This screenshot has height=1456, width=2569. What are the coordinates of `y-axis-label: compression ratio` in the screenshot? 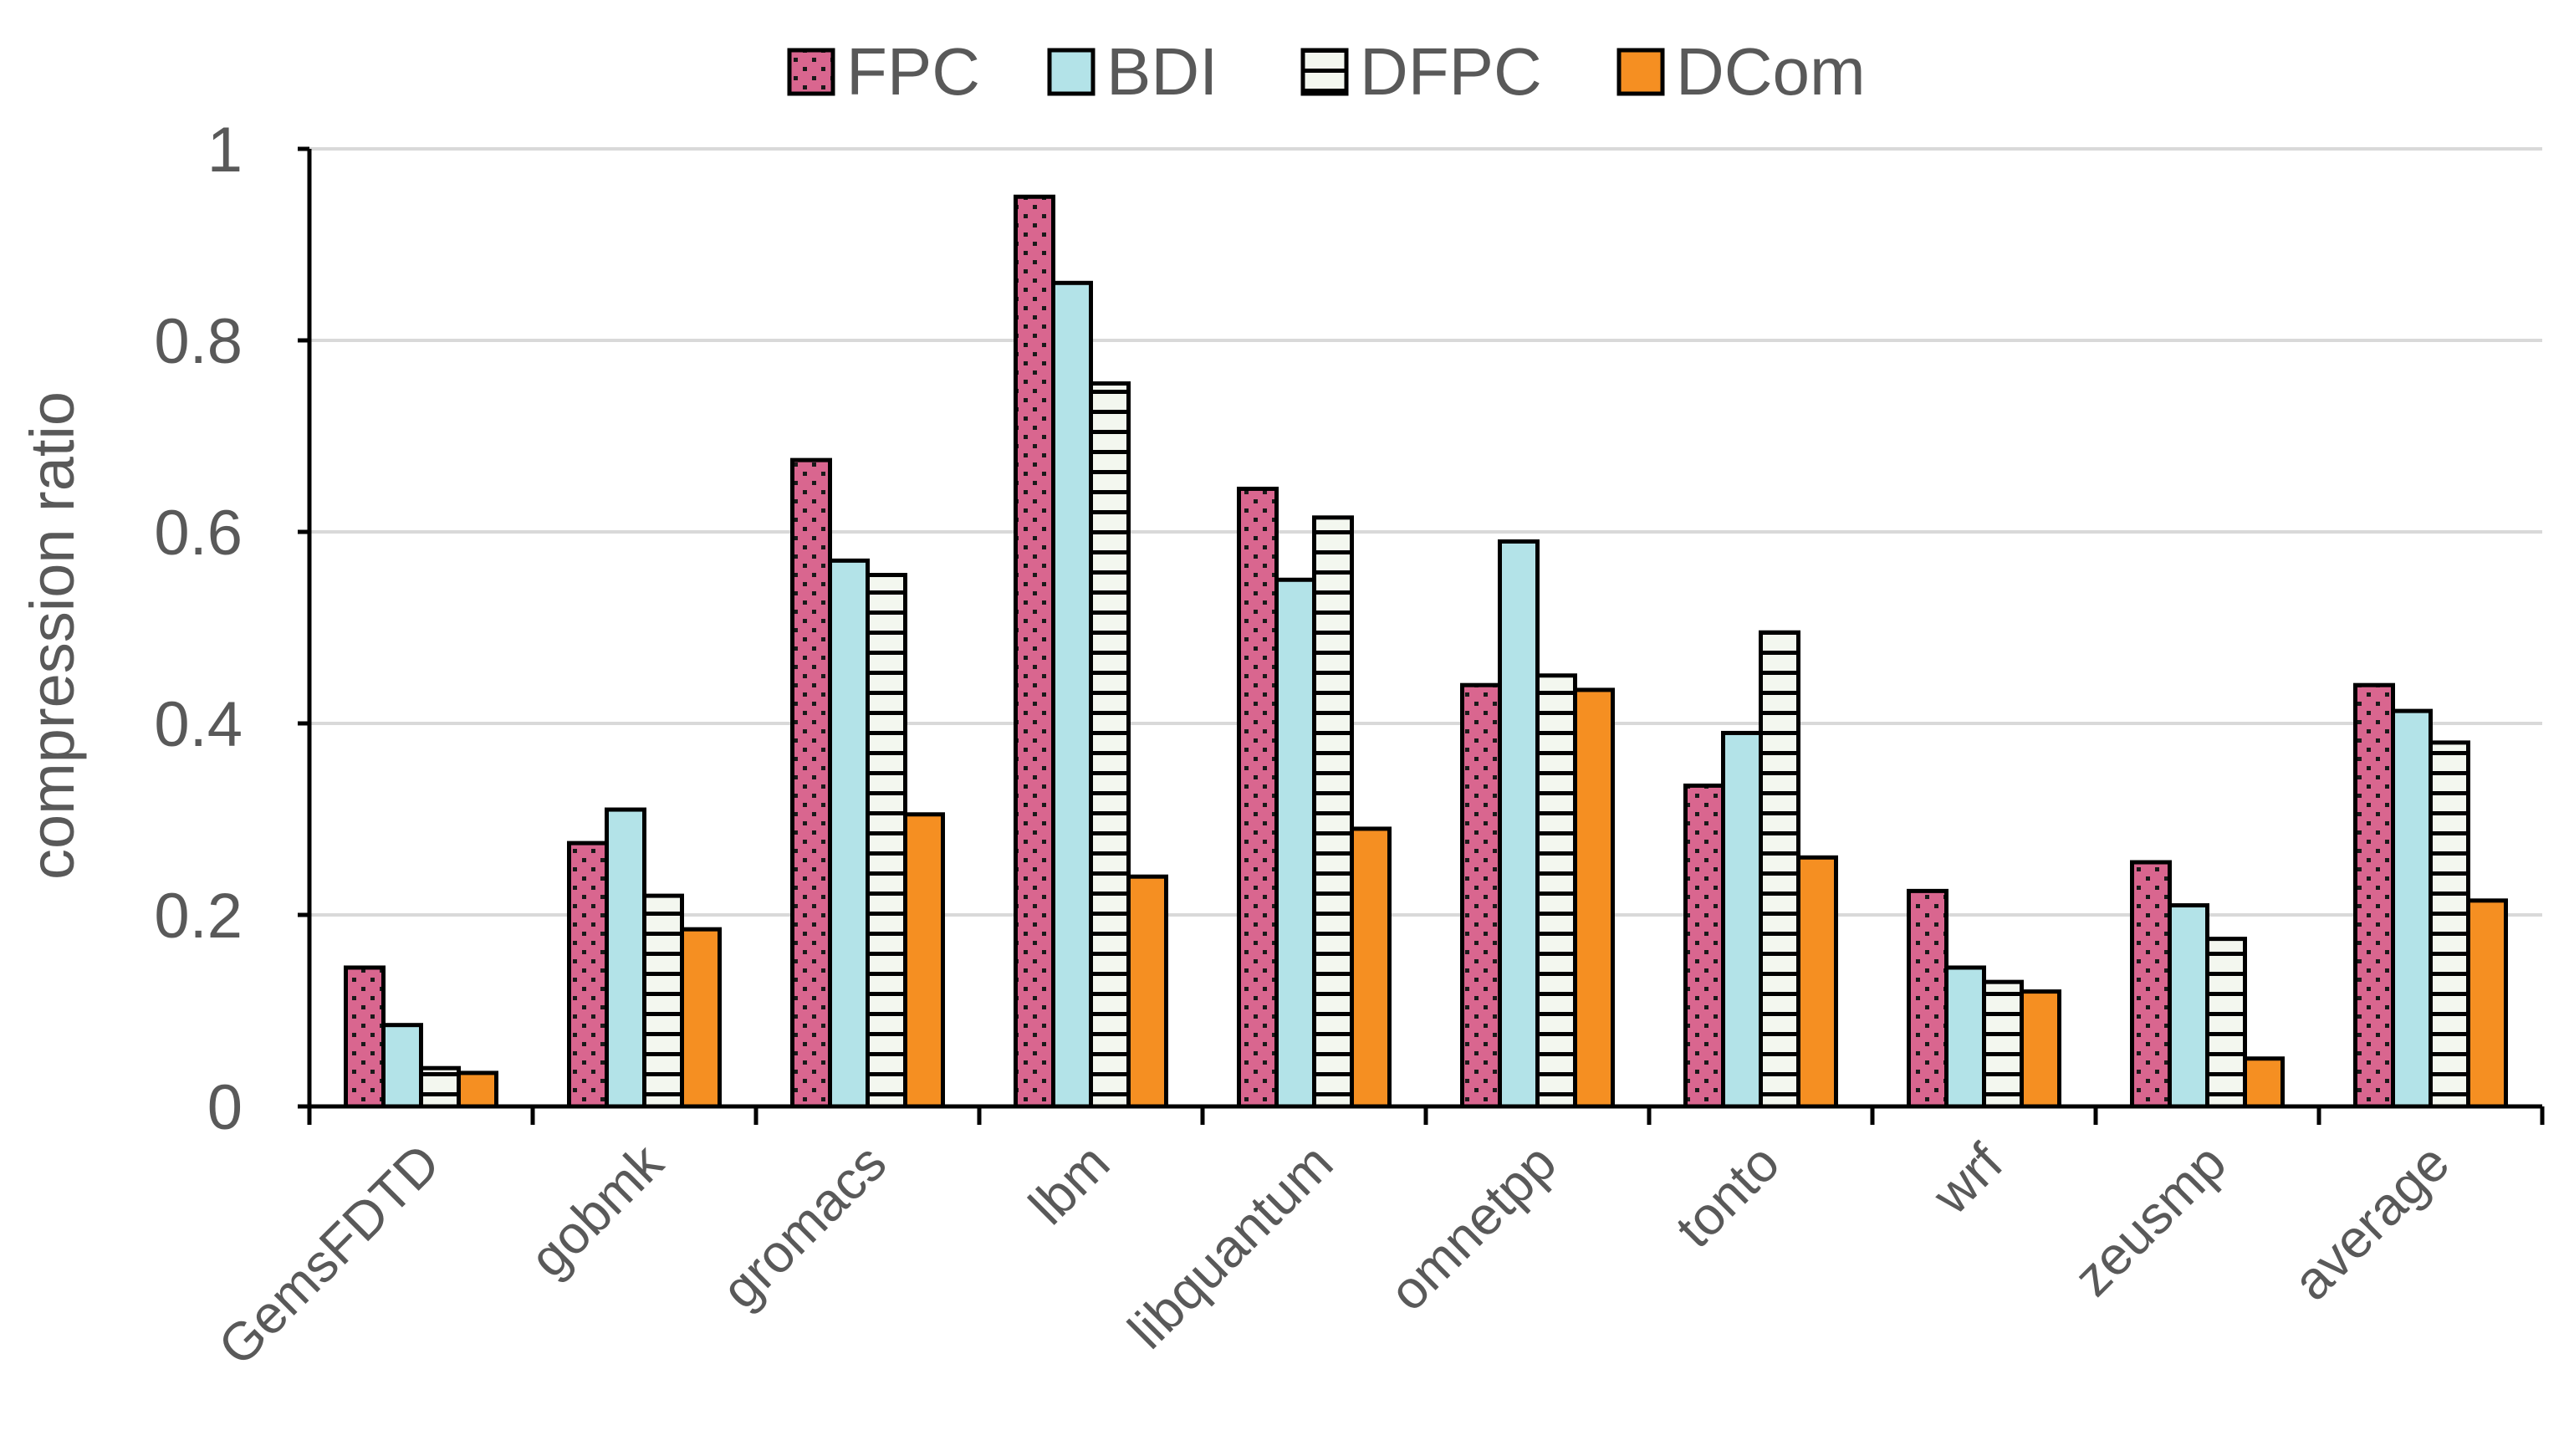 It's located at (52, 635).